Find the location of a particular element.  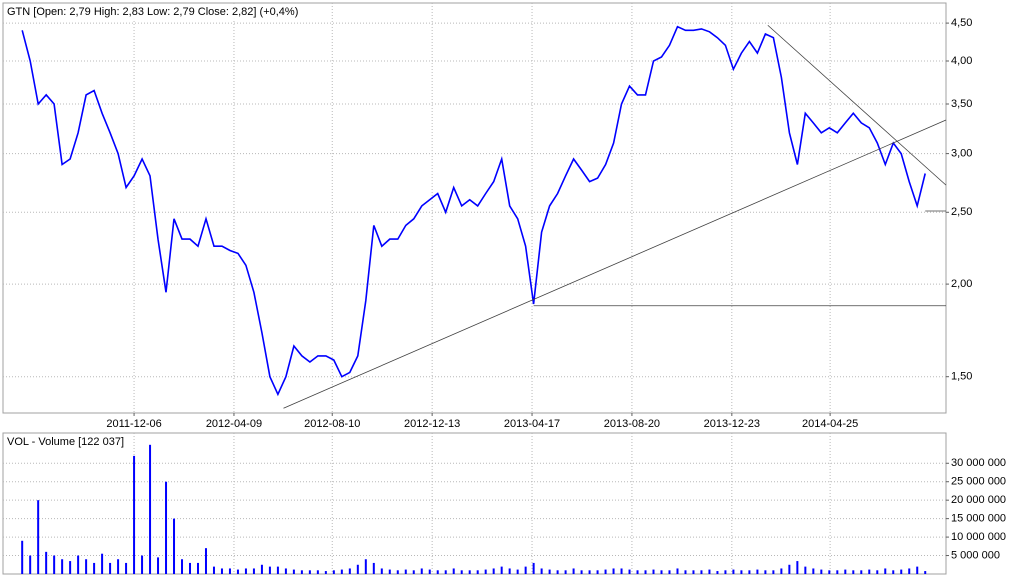

x-tick-label: 2012-08-10 is located at coordinates (332, 424).